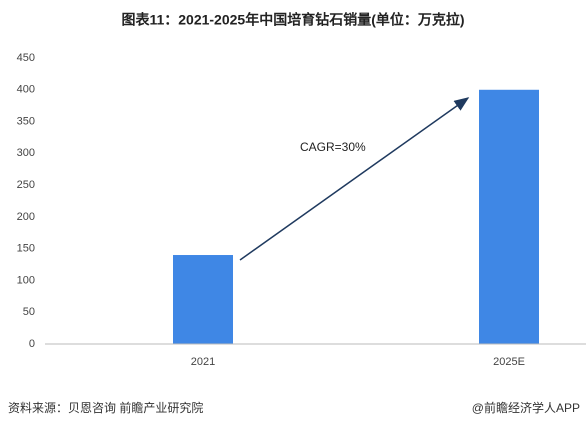 This screenshot has height=429, width=586. What do you see at coordinates (29, 312) in the screenshot?
I see `y-tick-label: 50` at bounding box center [29, 312].